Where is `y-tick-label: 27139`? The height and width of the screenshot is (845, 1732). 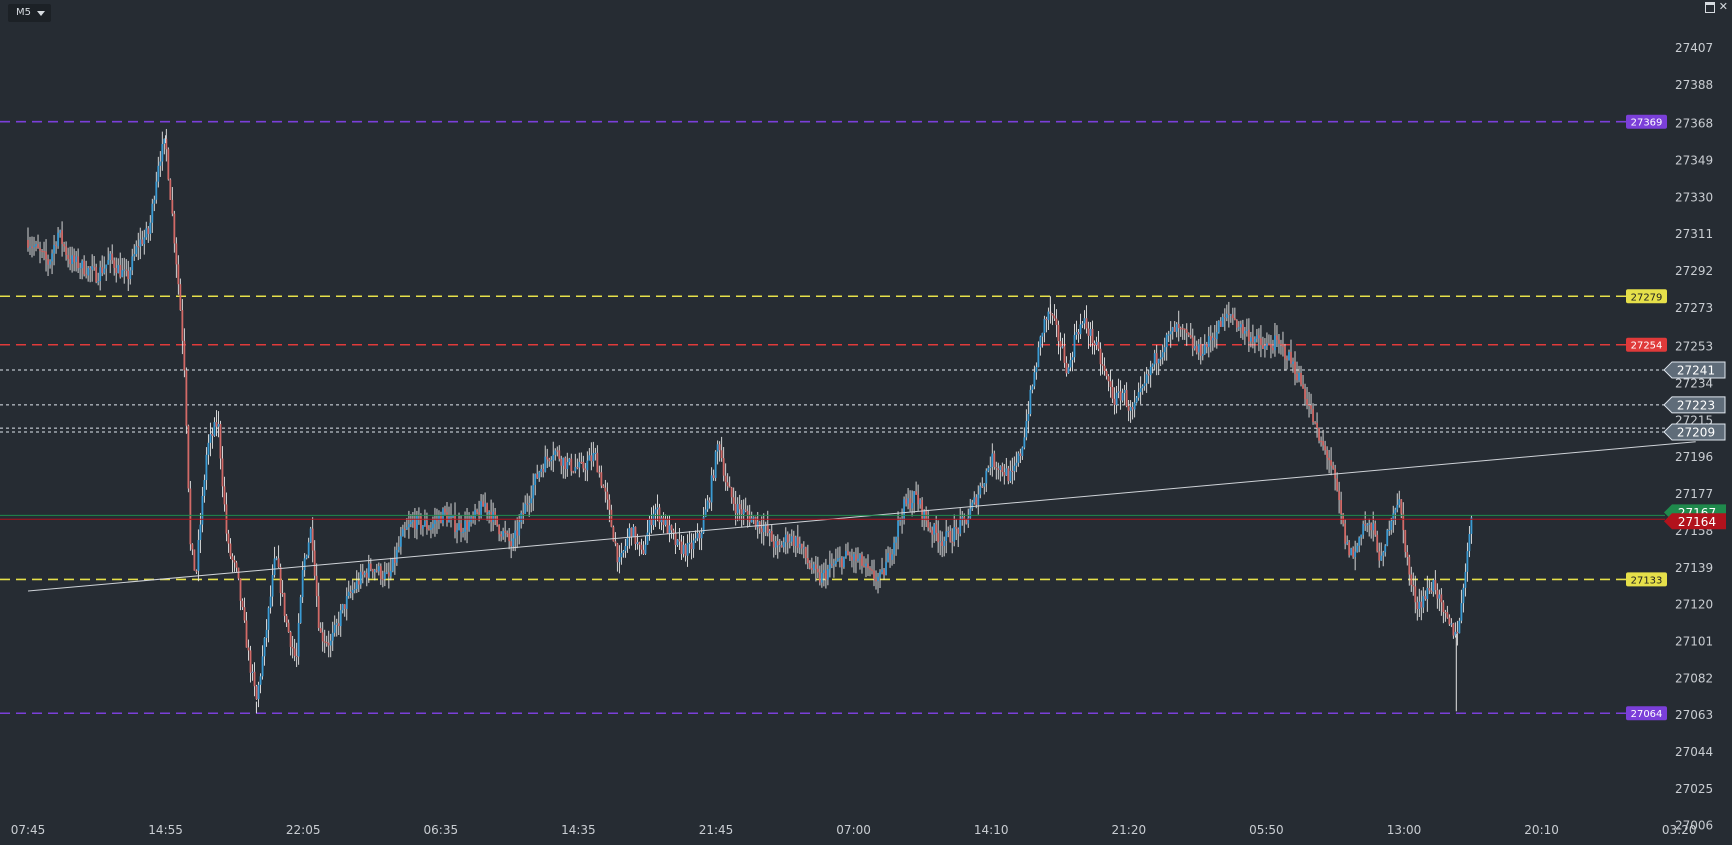
y-tick-label: 27139 is located at coordinates (1694, 568).